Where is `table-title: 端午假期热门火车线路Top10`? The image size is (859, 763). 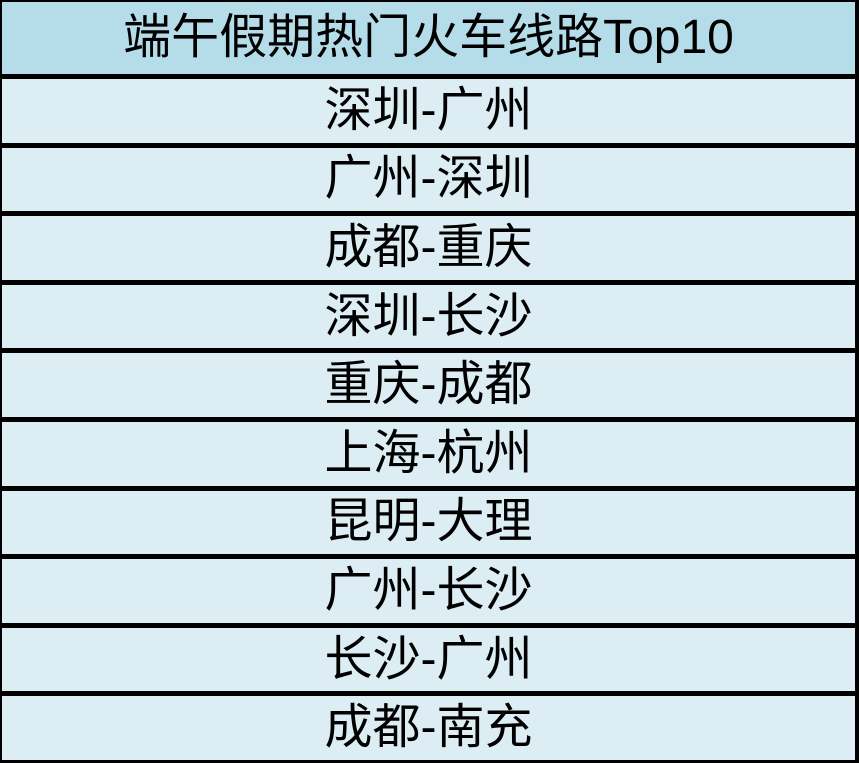 table-title: 端午假期热门火车线路Top10 is located at coordinates (428, 38).